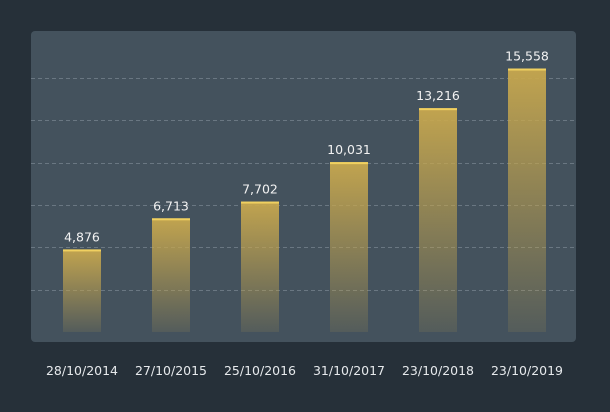  Describe the element at coordinates (349, 149) in the screenshot. I see `data-label: 10,031` at that location.